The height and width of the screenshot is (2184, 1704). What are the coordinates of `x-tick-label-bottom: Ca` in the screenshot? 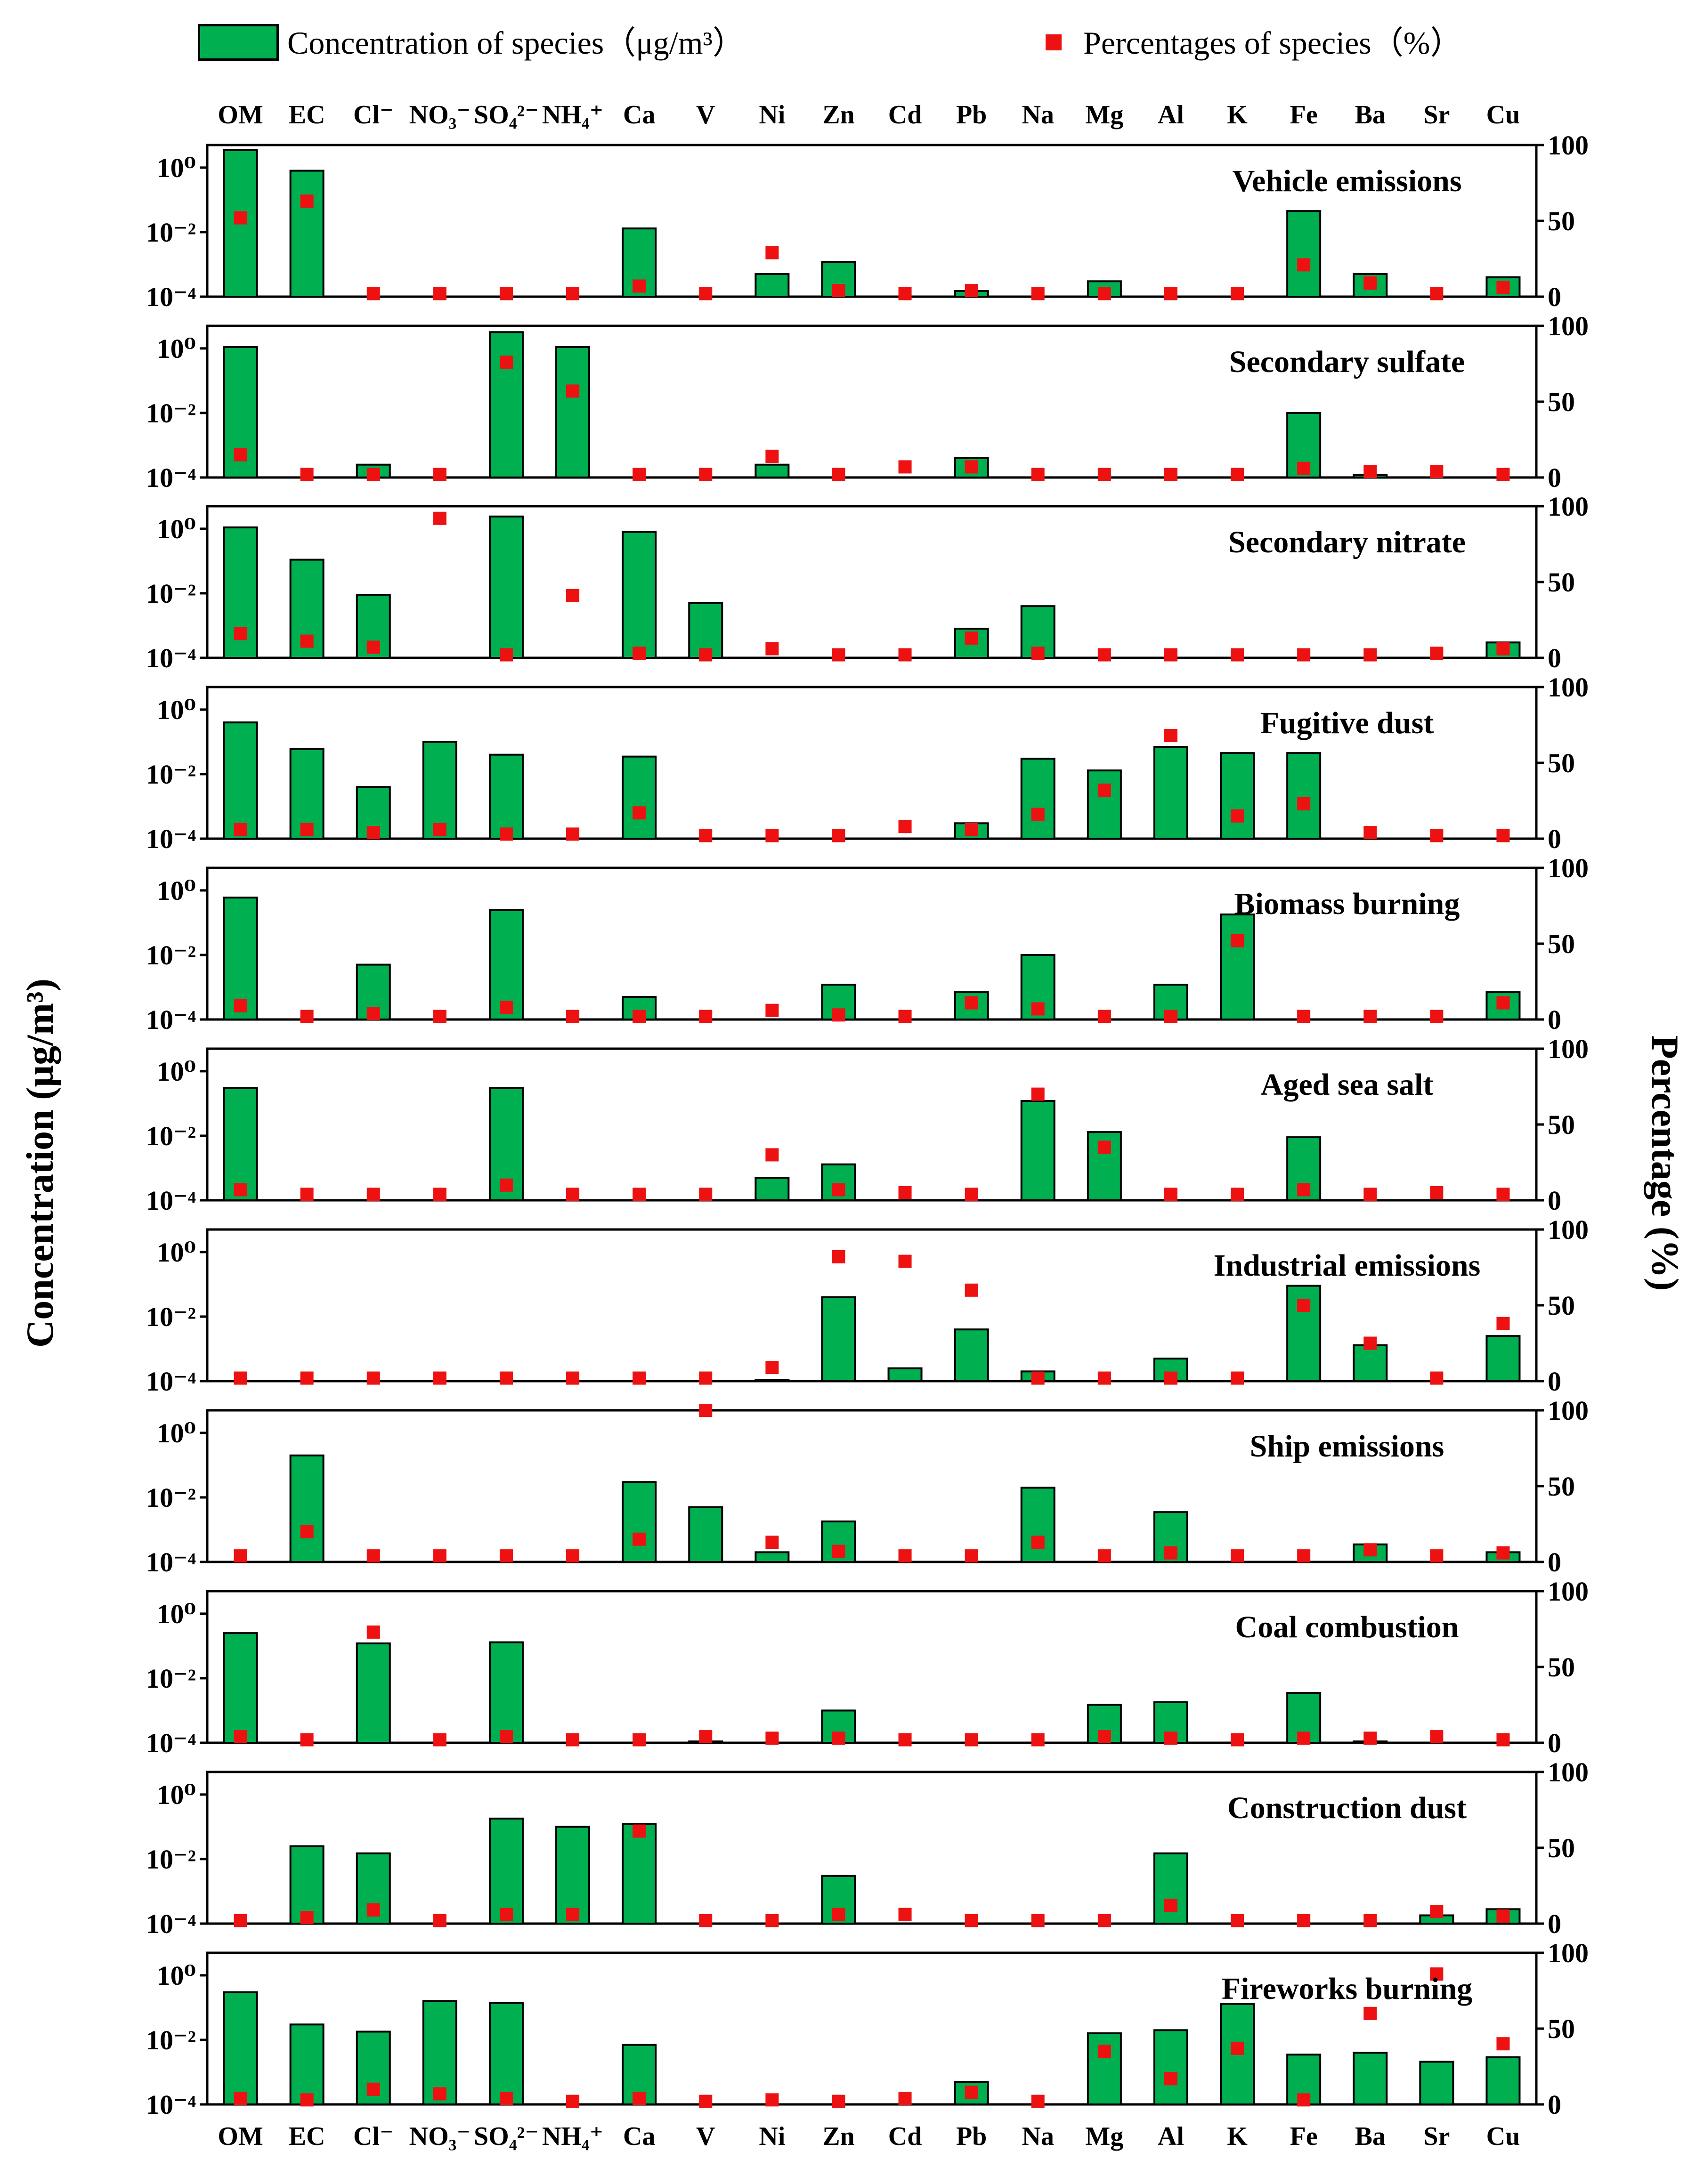 It's located at (639, 2136).